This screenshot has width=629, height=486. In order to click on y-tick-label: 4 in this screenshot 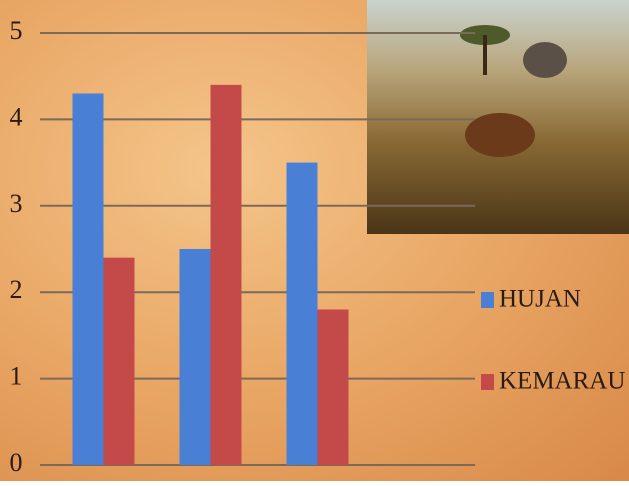, I will do `click(16, 116)`.